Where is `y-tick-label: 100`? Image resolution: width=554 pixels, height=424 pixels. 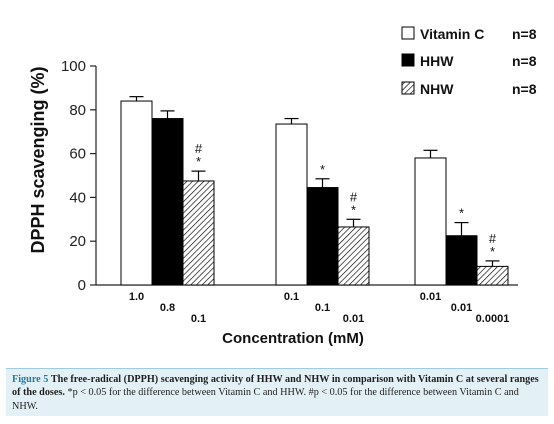
y-tick-label: 100 is located at coordinates (73, 66).